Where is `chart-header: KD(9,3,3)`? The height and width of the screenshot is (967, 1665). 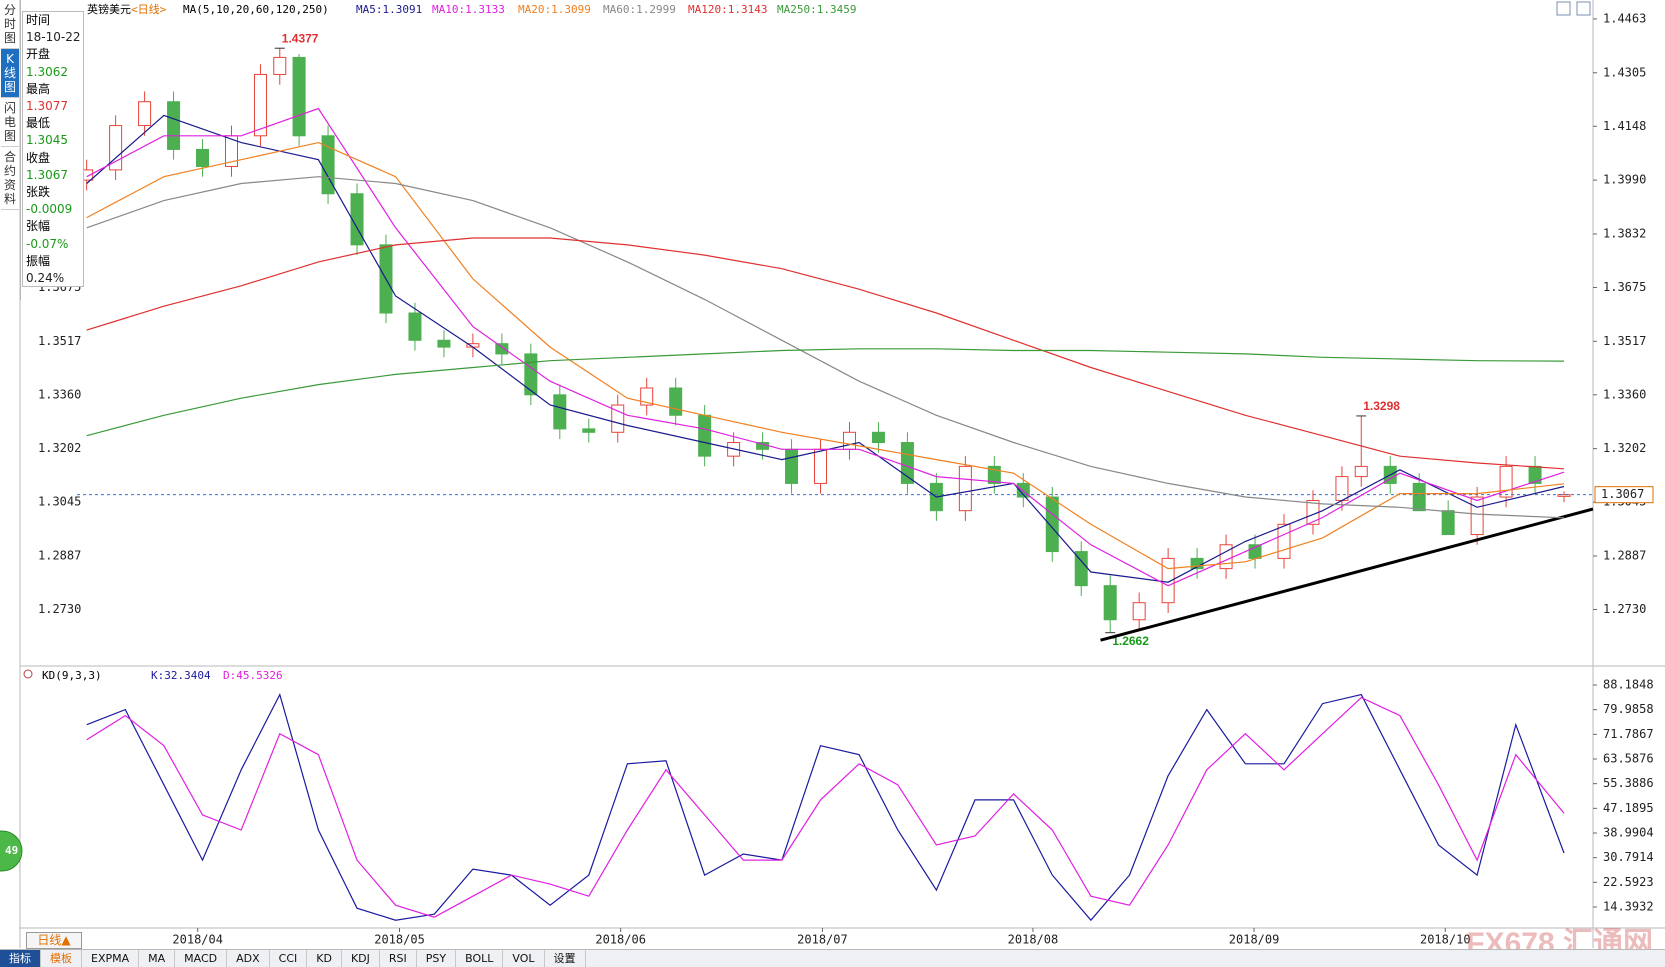
chart-header: KD(9,3,3) is located at coordinates (72, 675).